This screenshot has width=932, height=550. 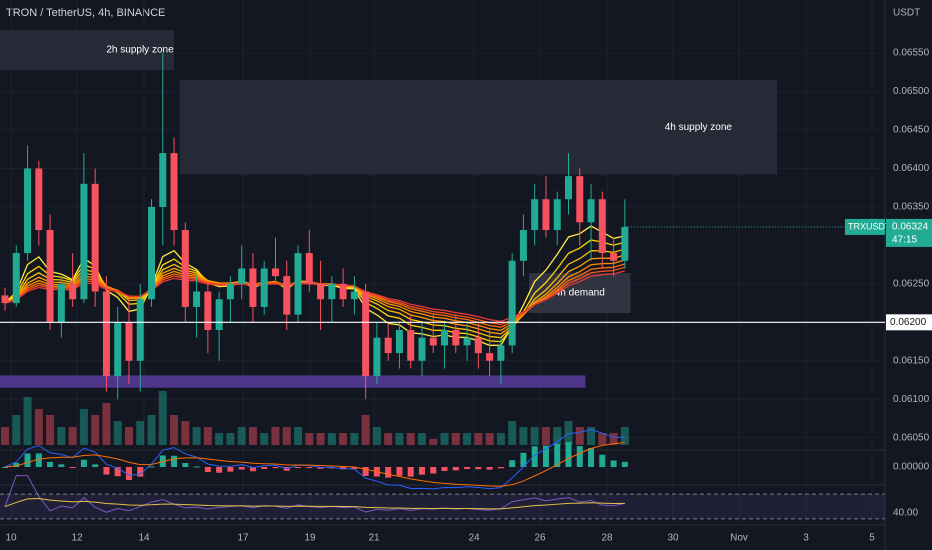 I want to click on macd-tick-label: 0.00000, so click(x=911, y=467).